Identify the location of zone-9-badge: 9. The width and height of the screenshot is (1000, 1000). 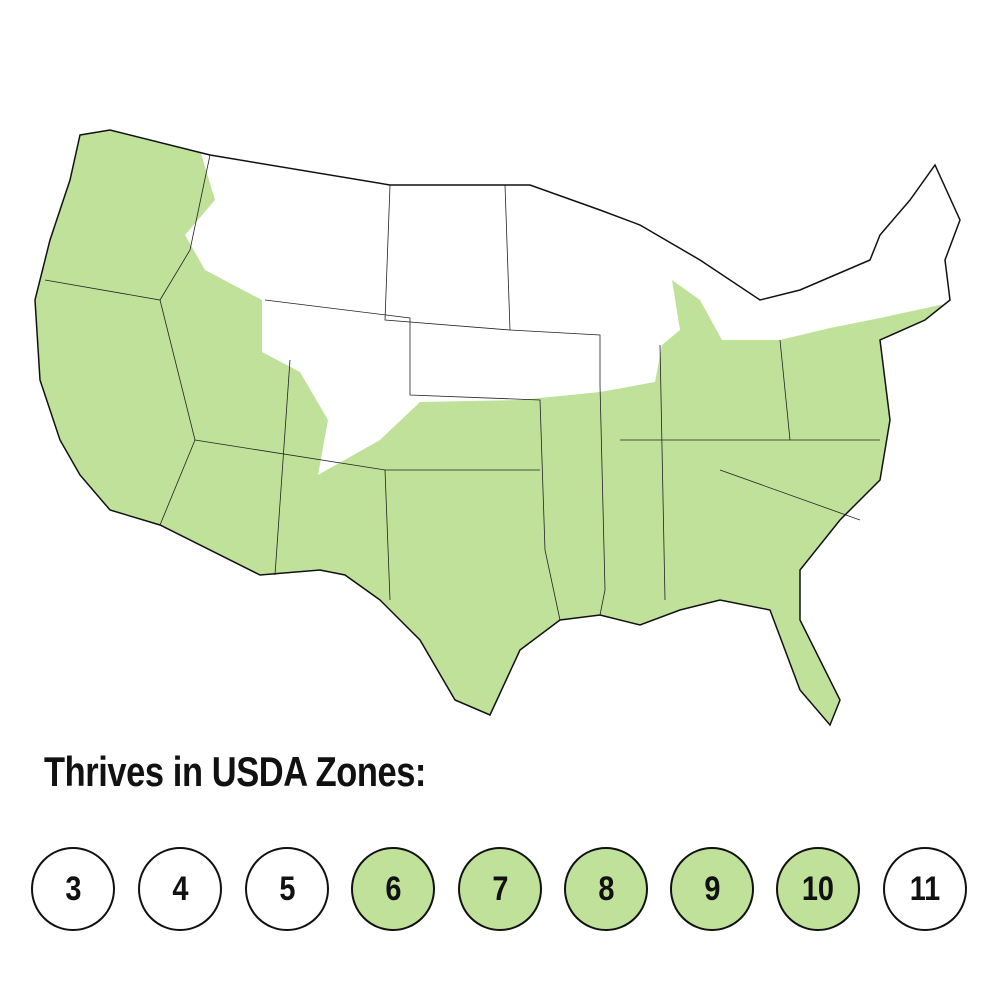
(712, 889).